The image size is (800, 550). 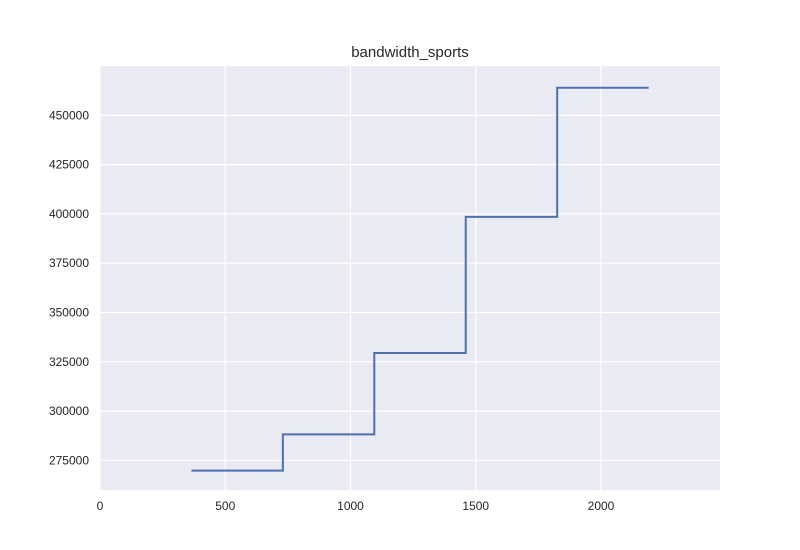 What do you see at coordinates (69, 460) in the screenshot?
I see `y-tick-label: 275000` at bounding box center [69, 460].